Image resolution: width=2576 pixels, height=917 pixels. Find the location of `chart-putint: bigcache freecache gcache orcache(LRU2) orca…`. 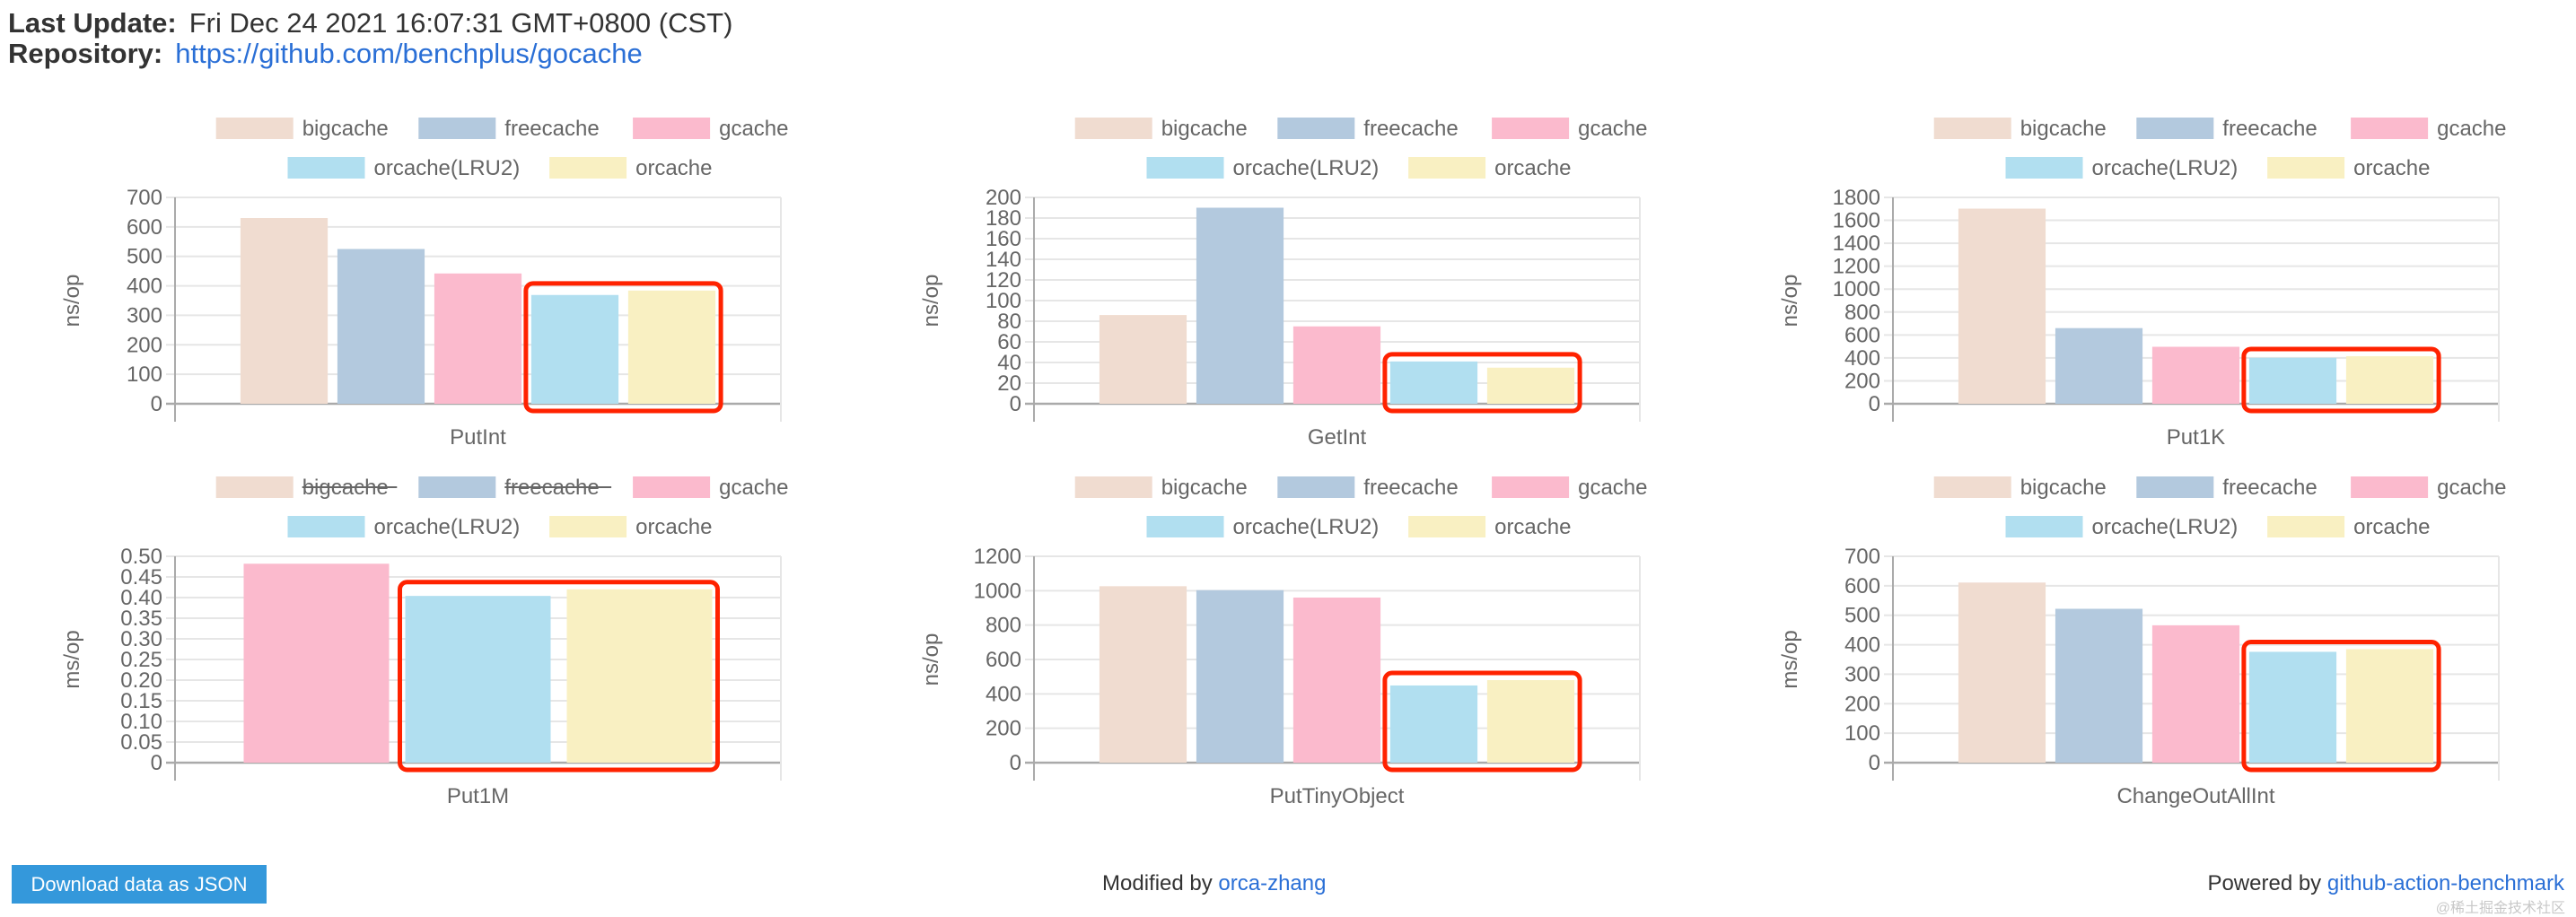

chart-putint: bigcache freecache gcache orcache(LRU2) orca… is located at coordinates (429, 283).